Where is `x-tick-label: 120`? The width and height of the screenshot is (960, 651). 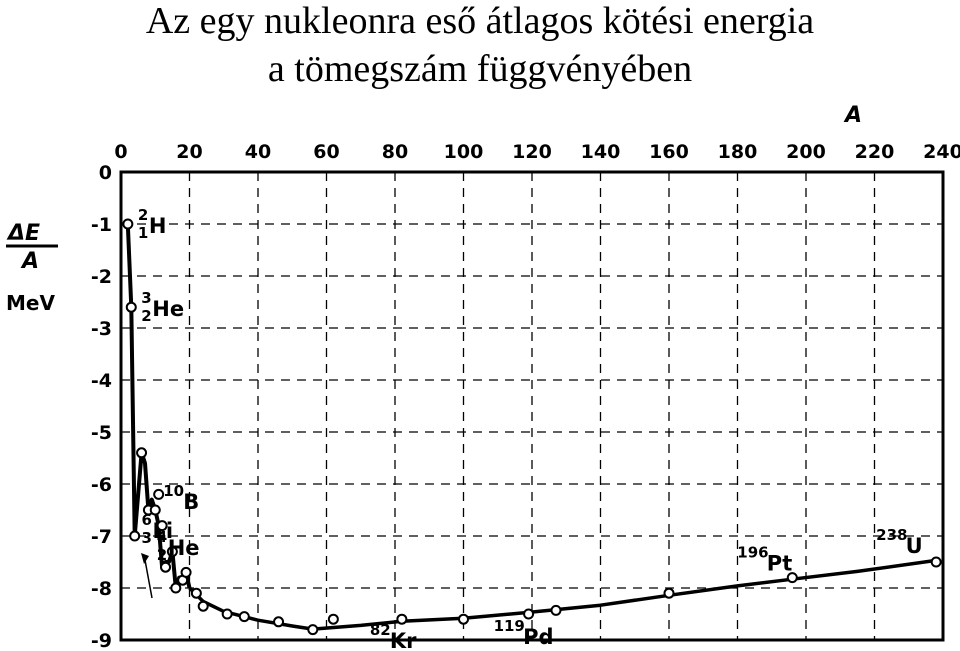
x-tick-label: 120 is located at coordinates (532, 152).